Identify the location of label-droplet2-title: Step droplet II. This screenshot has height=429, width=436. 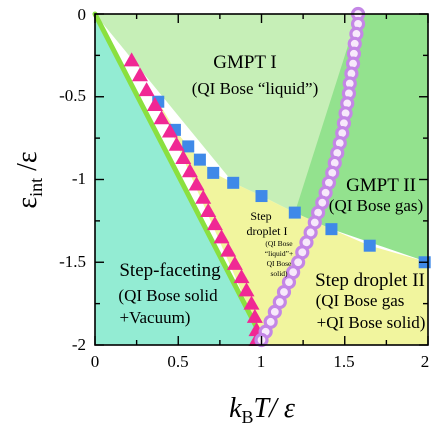
(370, 280).